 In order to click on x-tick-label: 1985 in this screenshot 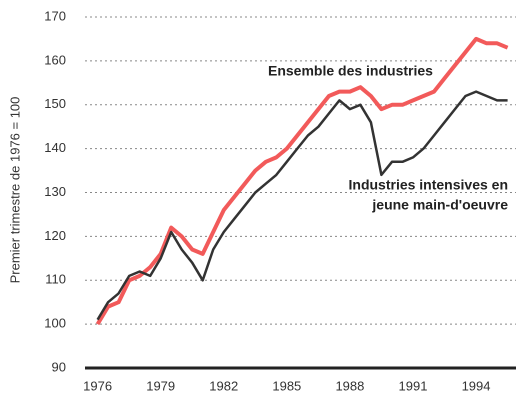, I will do `click(286, 385)`.